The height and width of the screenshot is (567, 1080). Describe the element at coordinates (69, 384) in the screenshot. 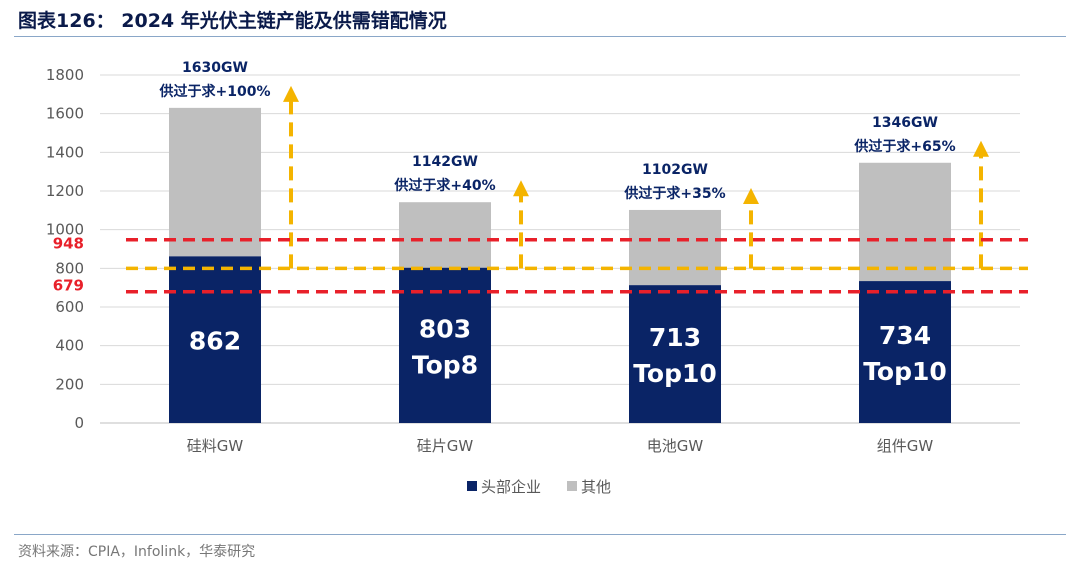

I see `y-tick-label: 200` at that location.